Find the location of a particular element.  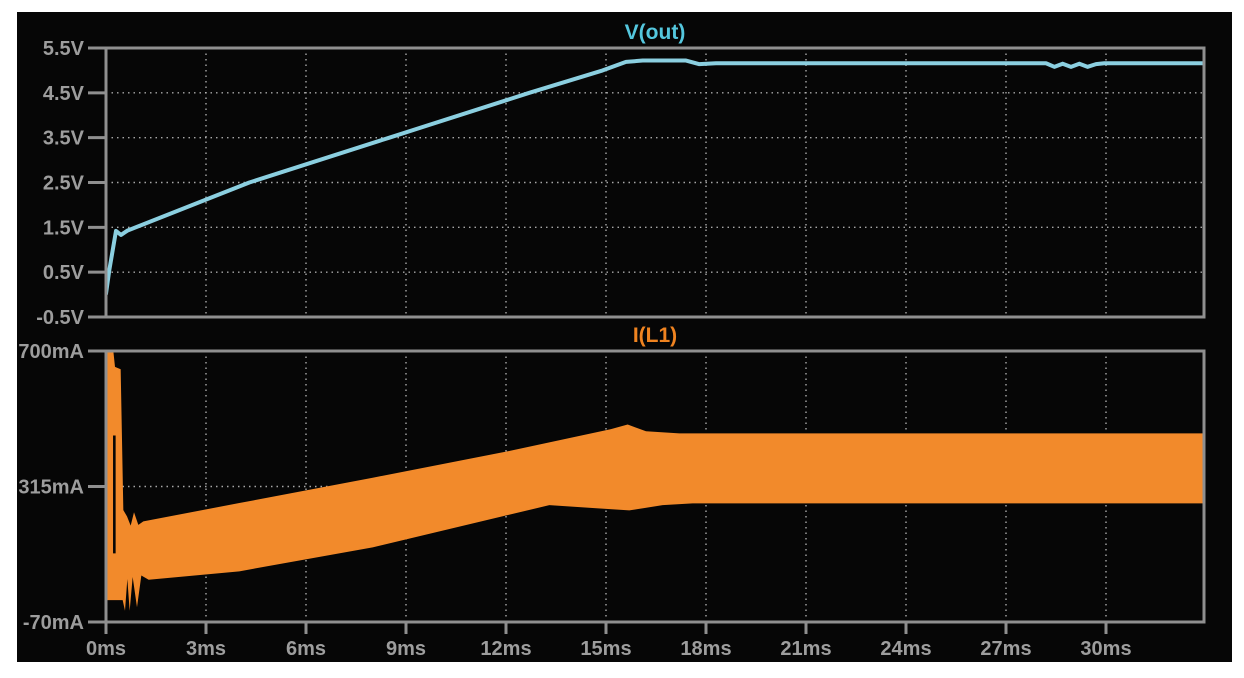

trace-title-il1: I(L1) is located at coordinates (655, 335).